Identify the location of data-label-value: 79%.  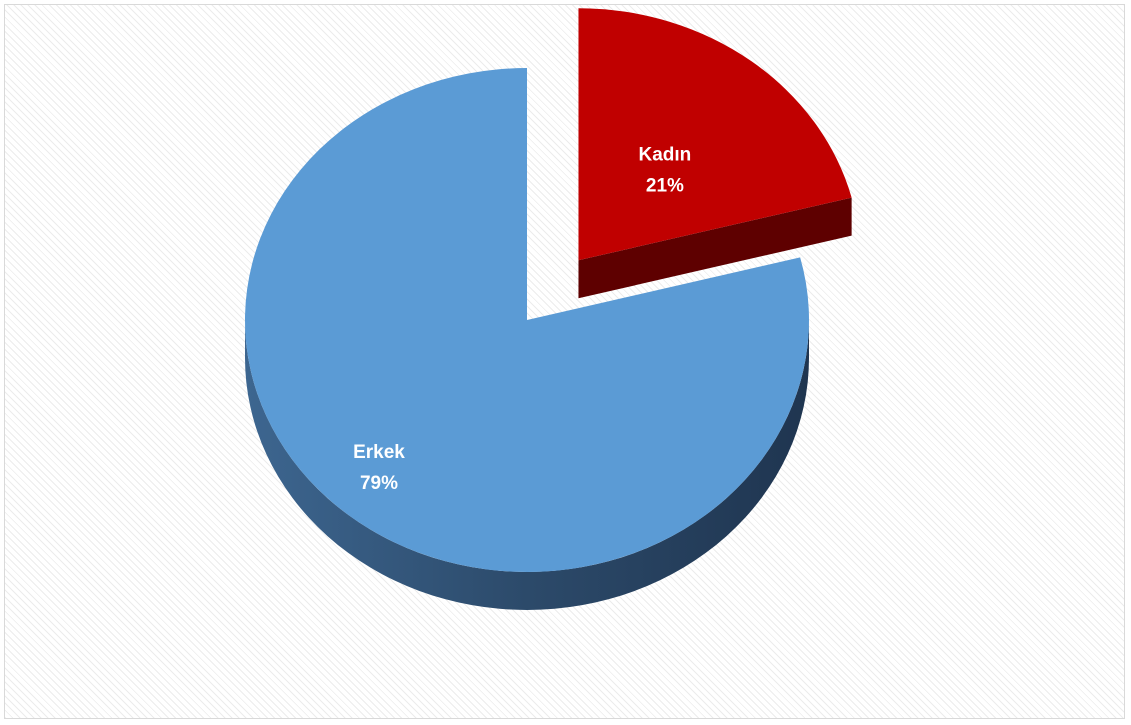
(379, 483).